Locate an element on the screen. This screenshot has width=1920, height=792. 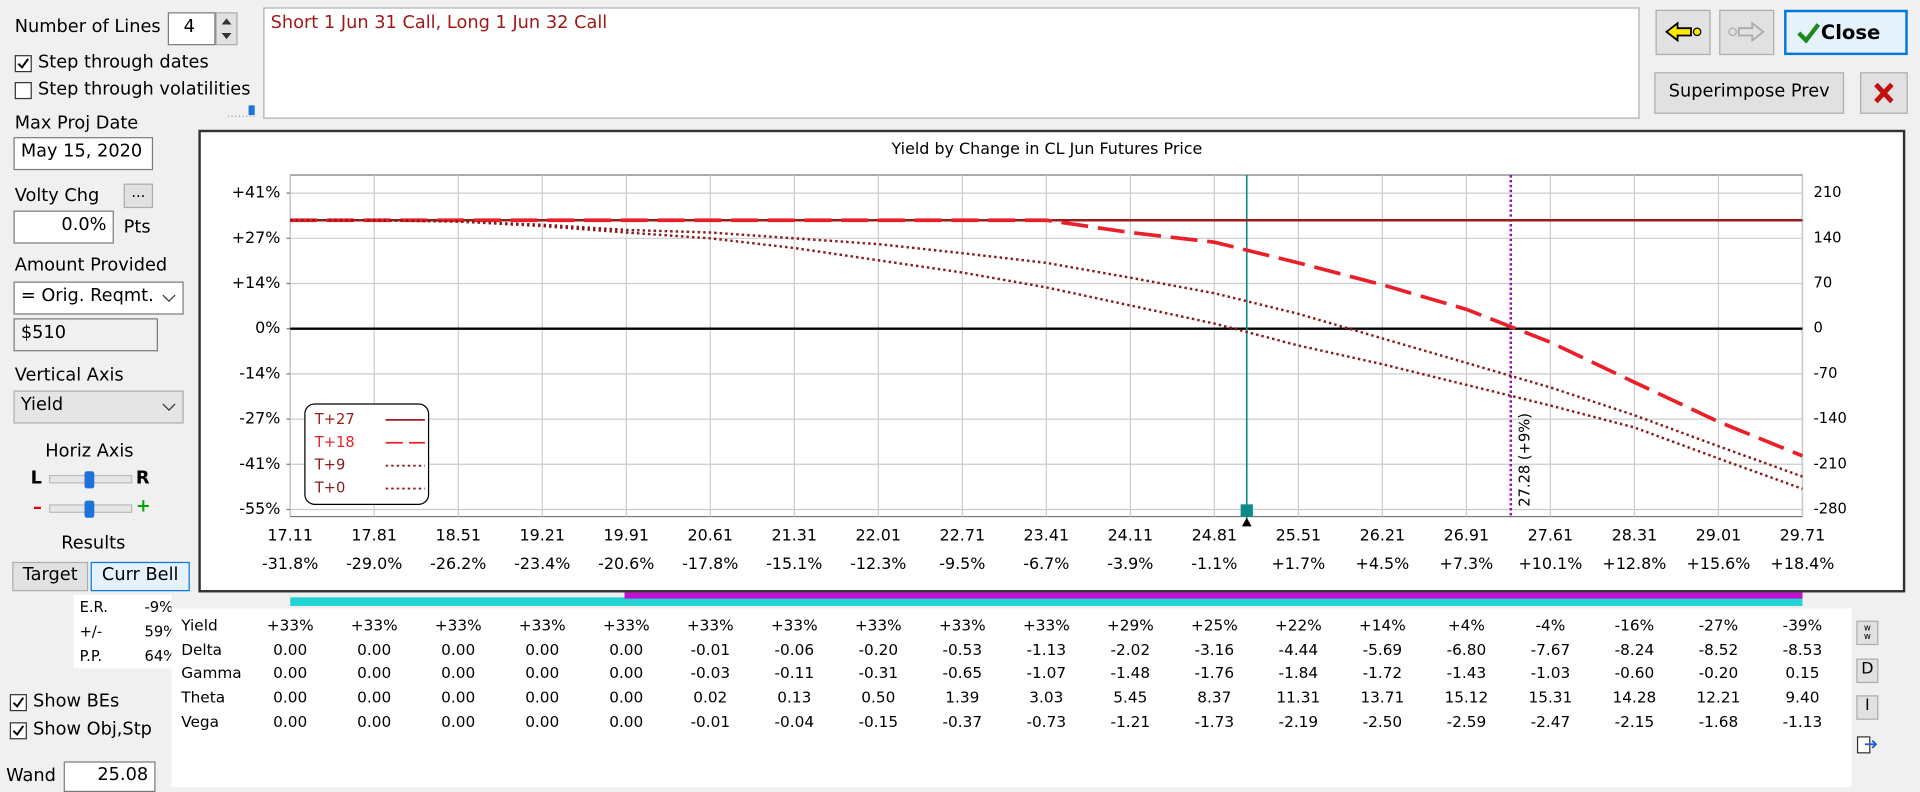
cell: -0.06 is located at coordinates (794, 649).